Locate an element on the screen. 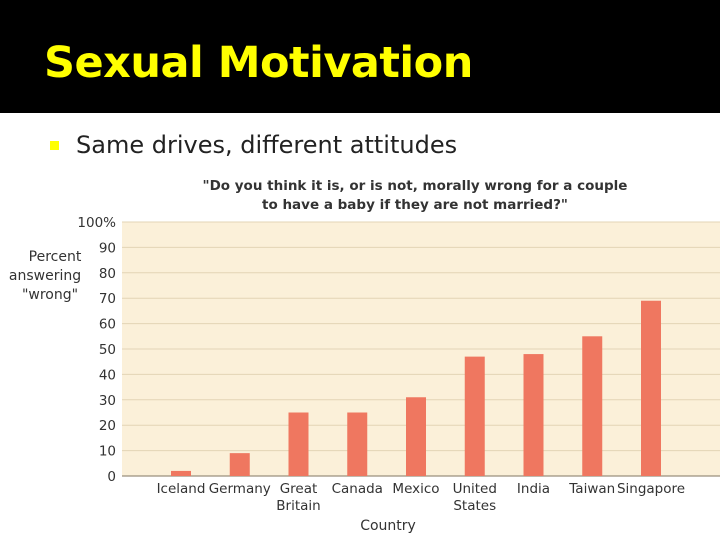 Image resolution: width=720 pixels, height=540 pixels. y-axis-label-line-2: answering is located at coordinates (45, 276).